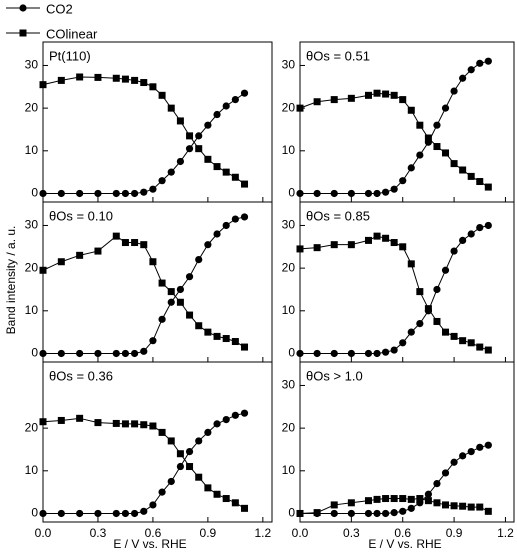 This screenshot has width=517, height=554. What do you see at coordinates (351, 533) in the screenshot?
I see `x-tick-label: 0.3` at bounding box center [351, 533].